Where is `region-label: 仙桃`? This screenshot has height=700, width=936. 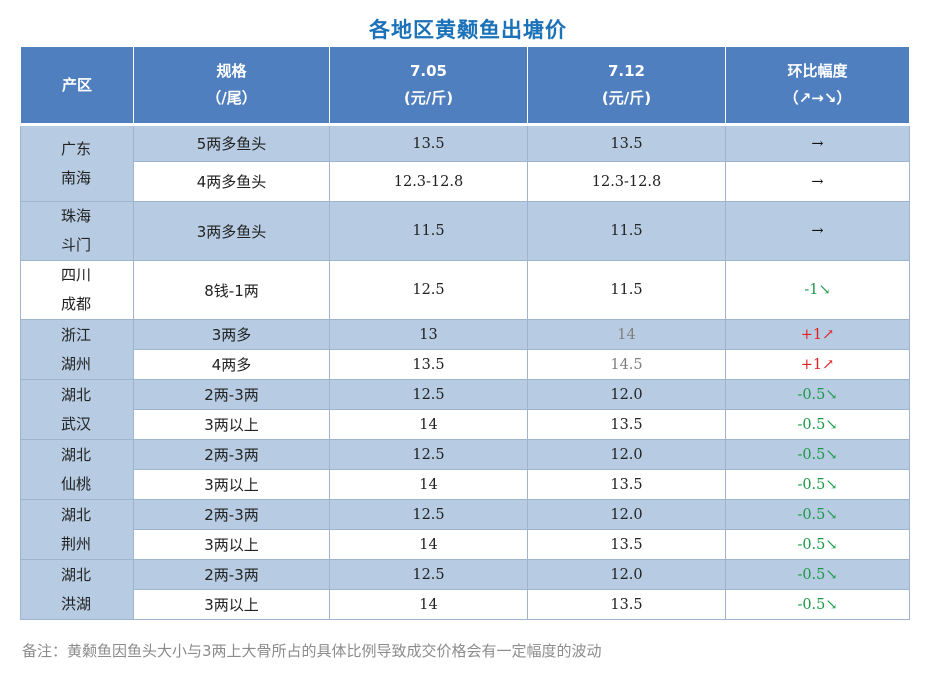
region-label: 仙桃 is located at coordinates (76, 483).